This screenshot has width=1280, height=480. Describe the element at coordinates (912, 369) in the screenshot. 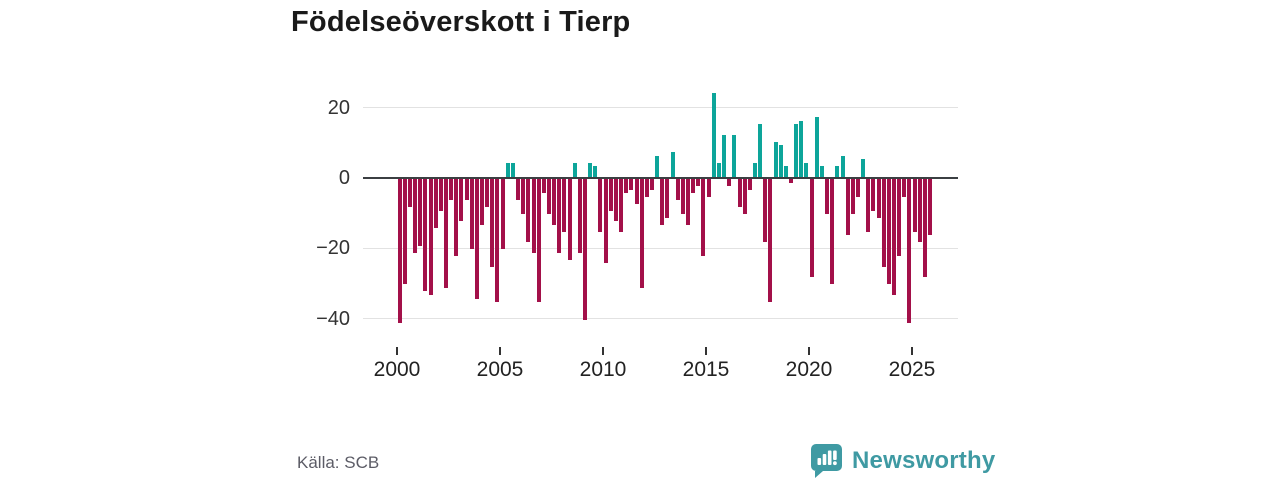

I see `x-axis-tick-label: 2025` at that location.